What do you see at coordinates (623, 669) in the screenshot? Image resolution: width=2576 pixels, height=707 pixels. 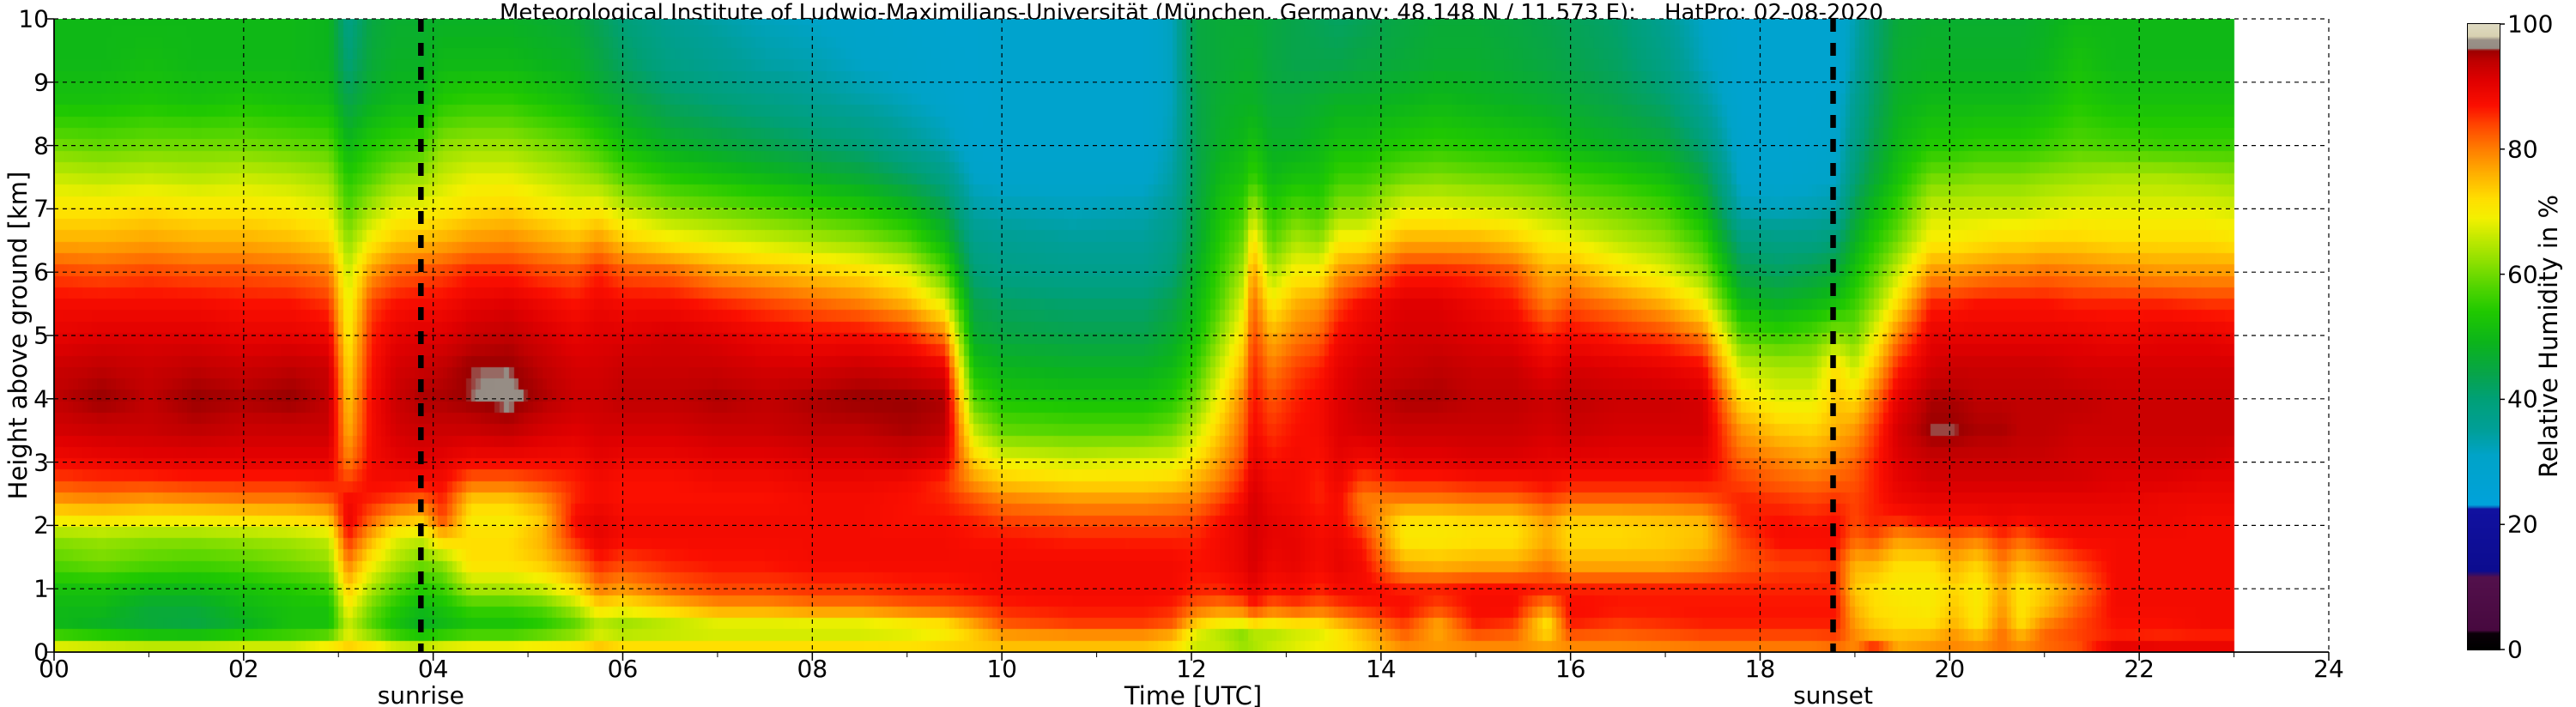 I see `x-tick-label: 06` at bounding box center [623, 669].